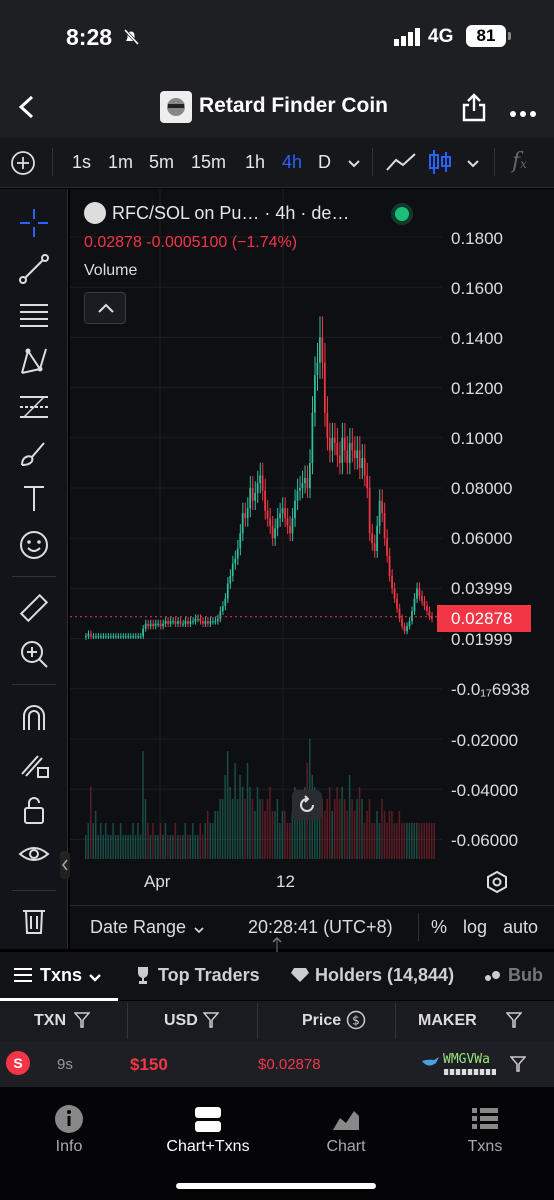 The image size is (554, 1200). Describe the element at coordinates (34, 920) in the screenshot. I see `trash-icon` at that location.